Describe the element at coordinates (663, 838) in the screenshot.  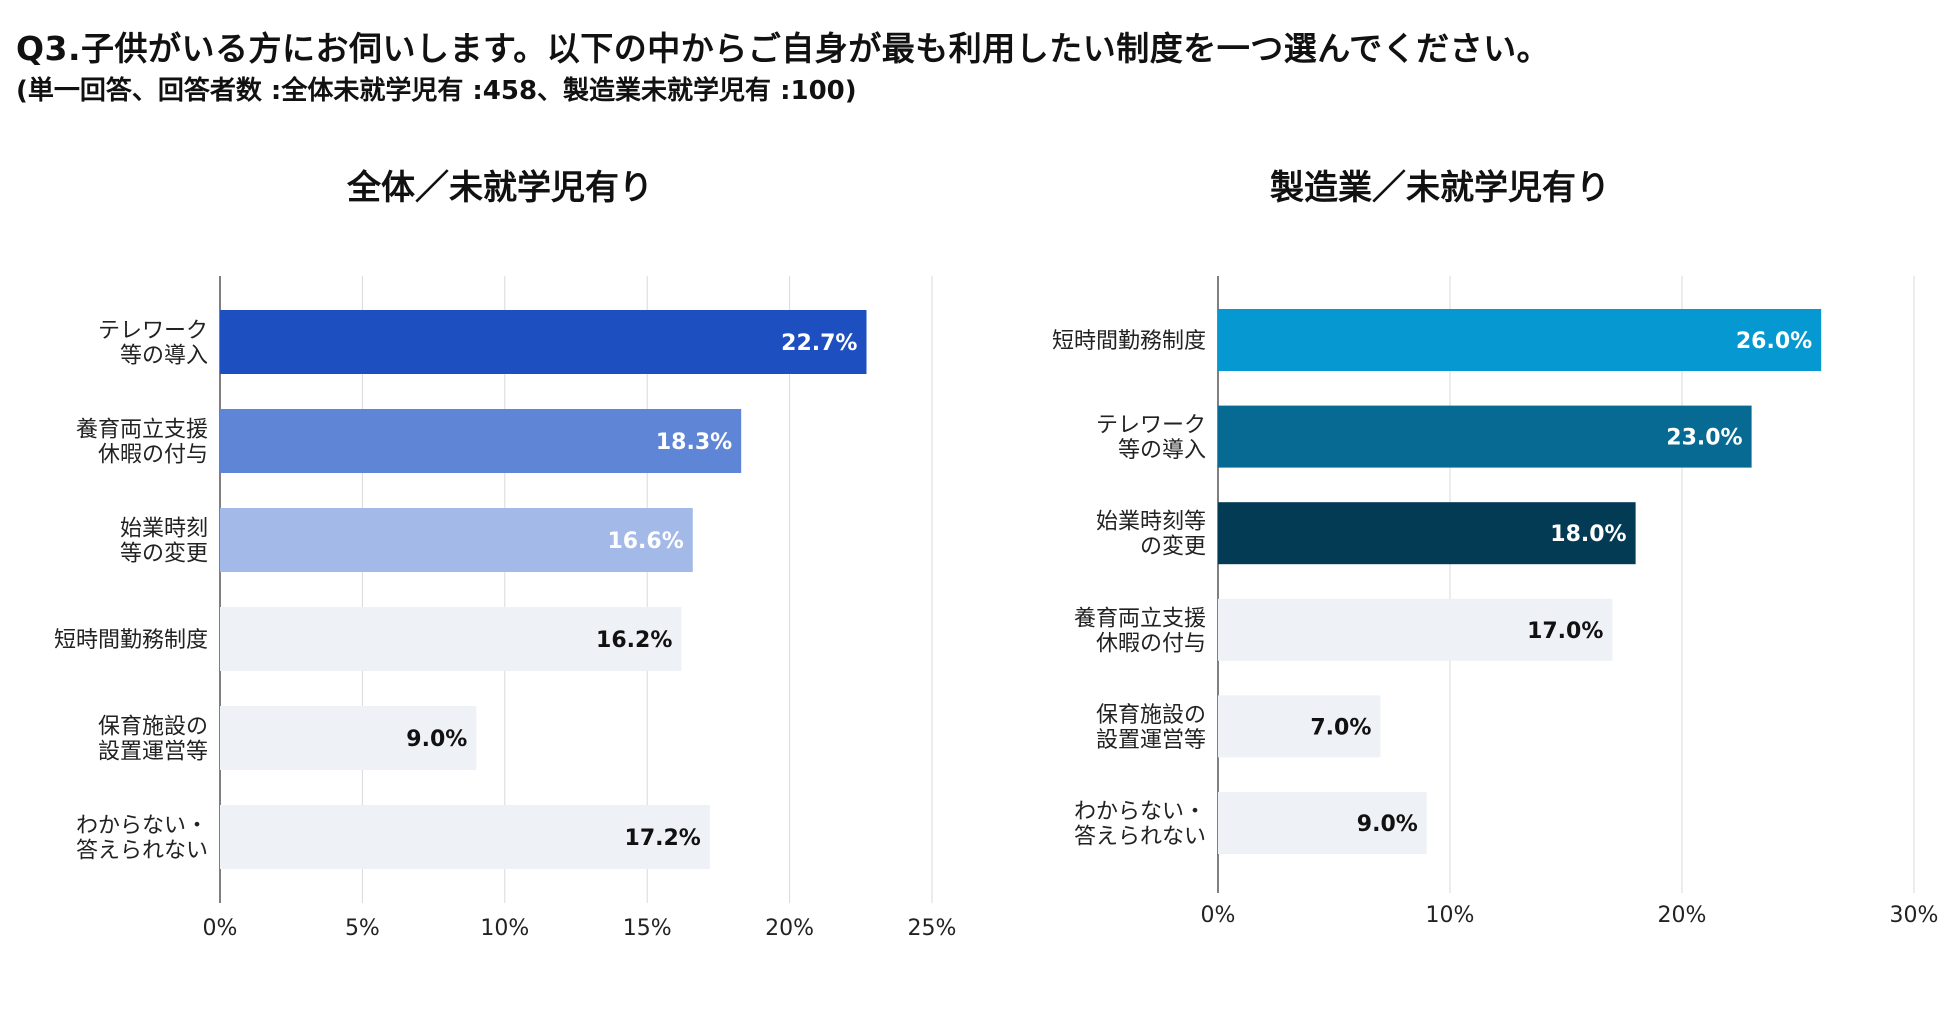
I see `data-label: 17.2%` at that location.